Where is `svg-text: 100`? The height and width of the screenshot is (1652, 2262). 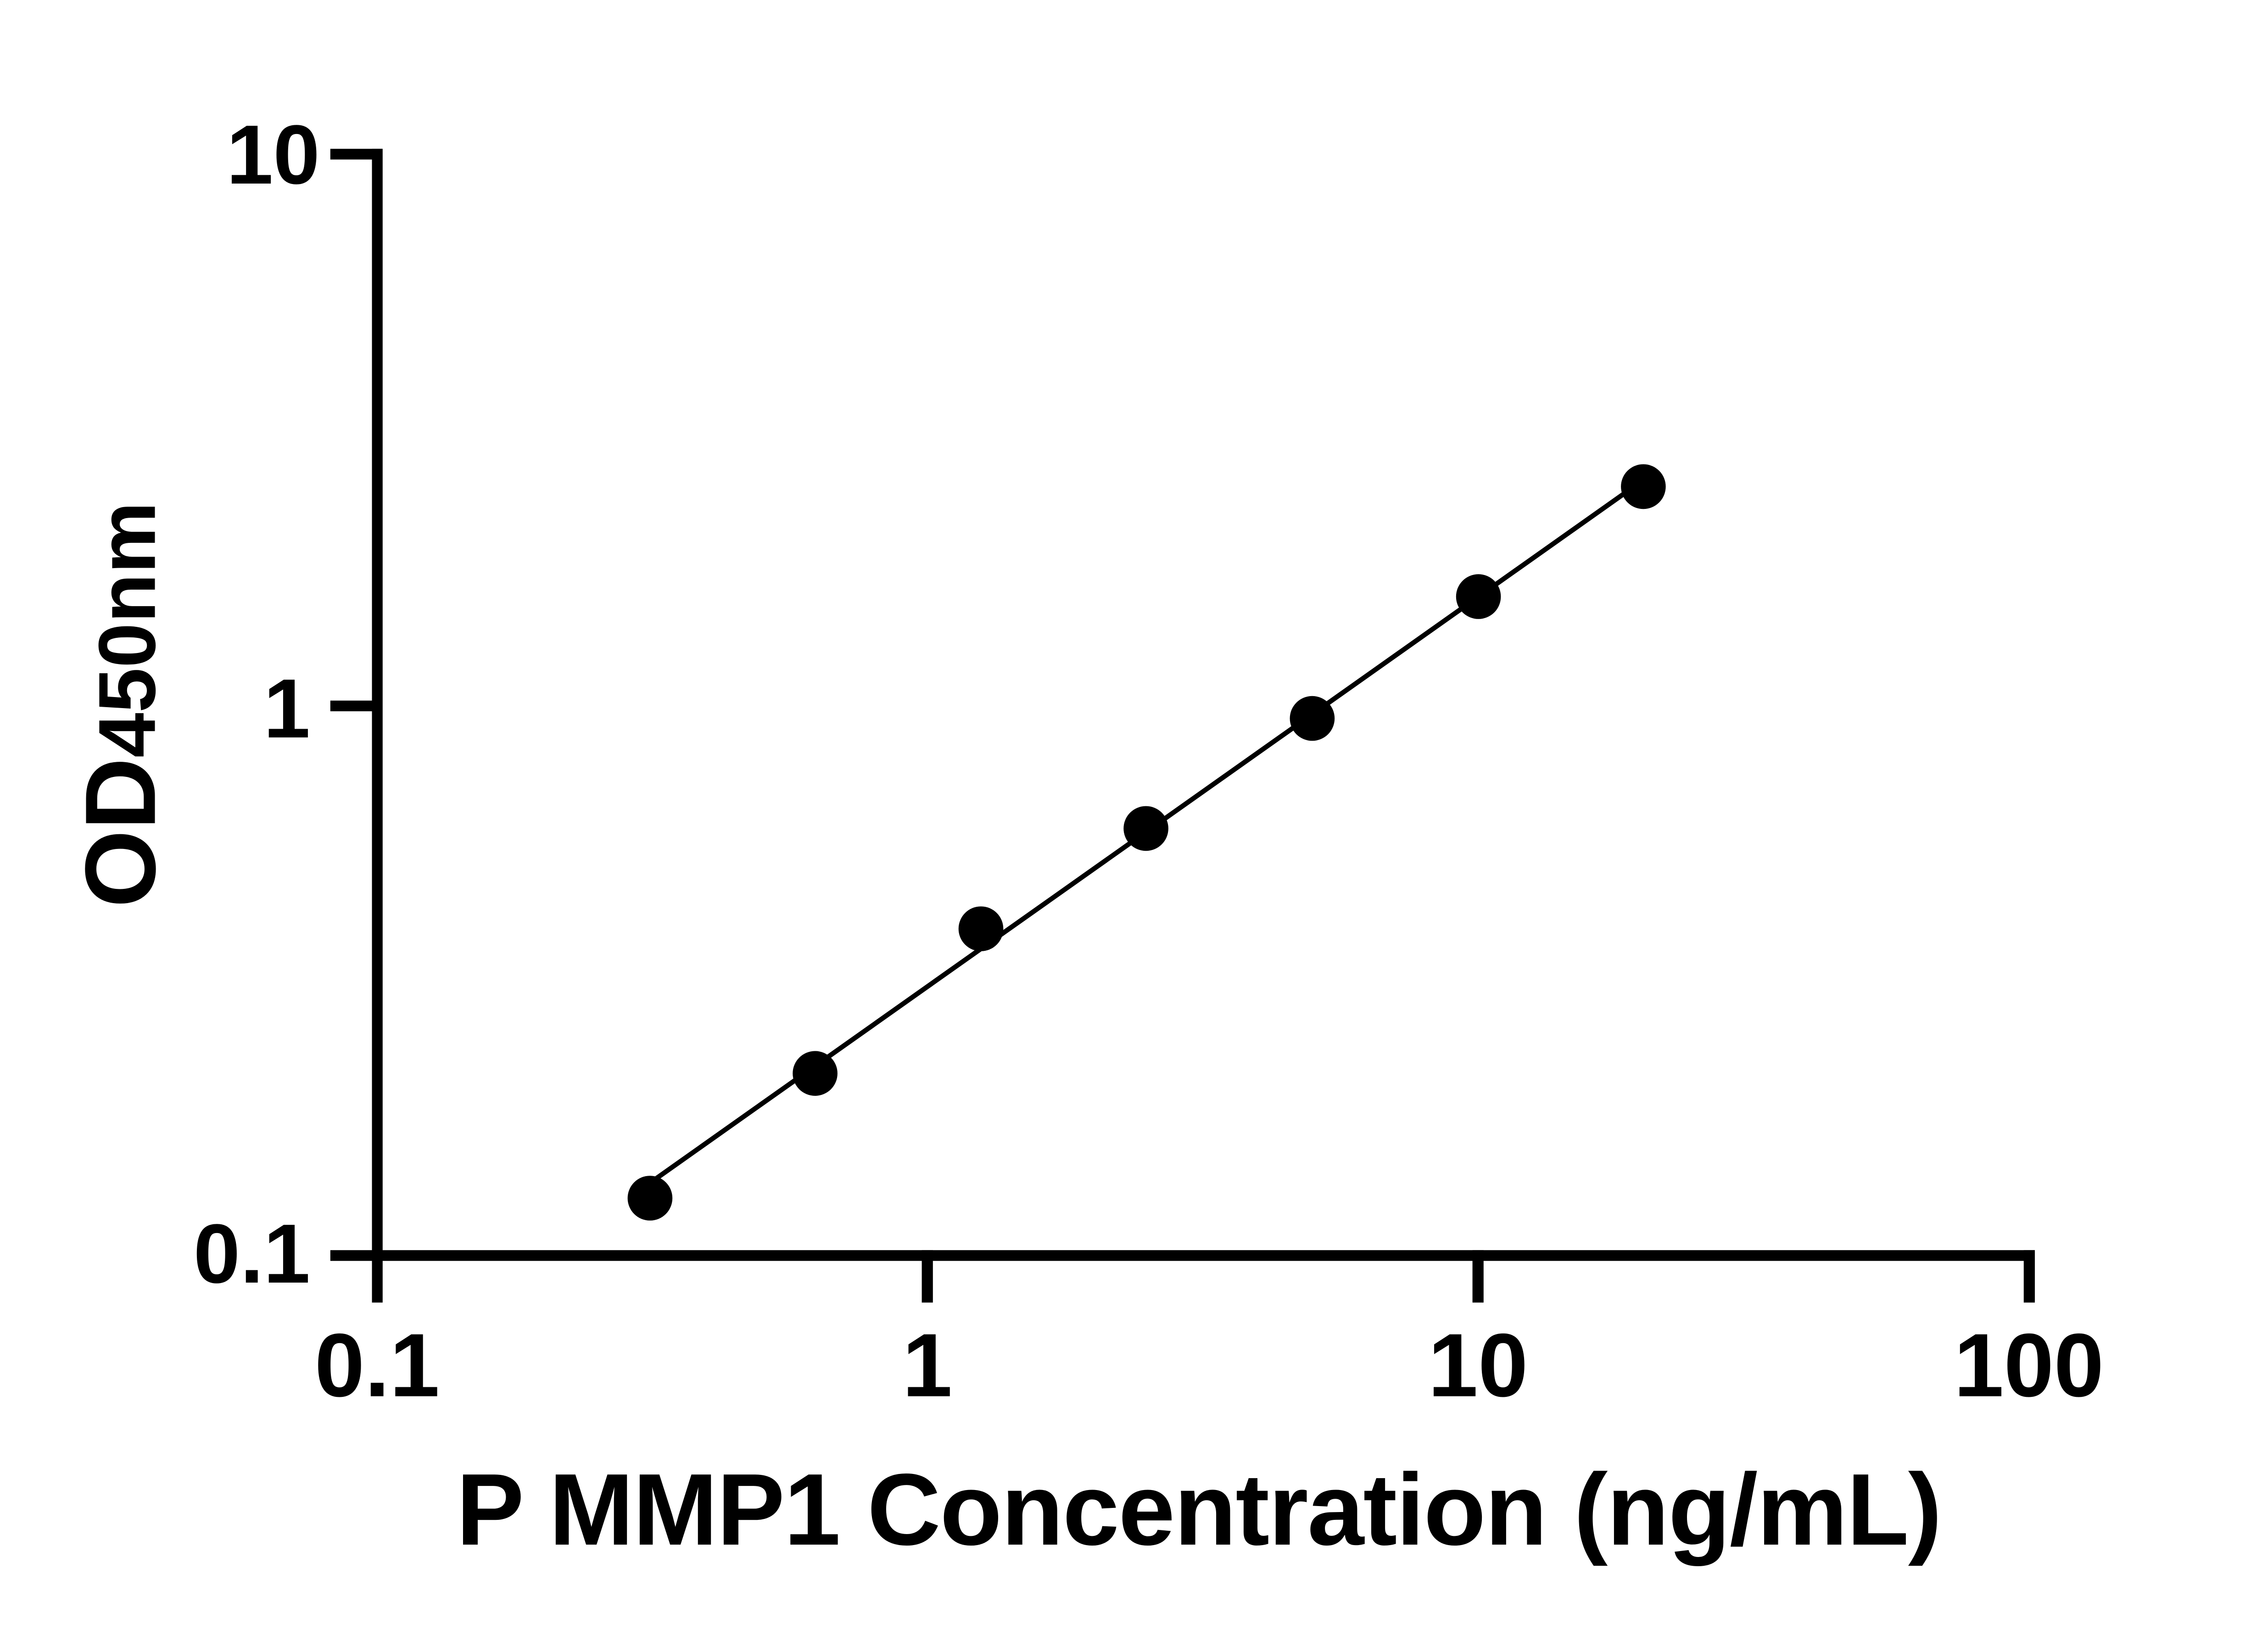
svg-text: 100 is located at coordinates (2029, 1365).